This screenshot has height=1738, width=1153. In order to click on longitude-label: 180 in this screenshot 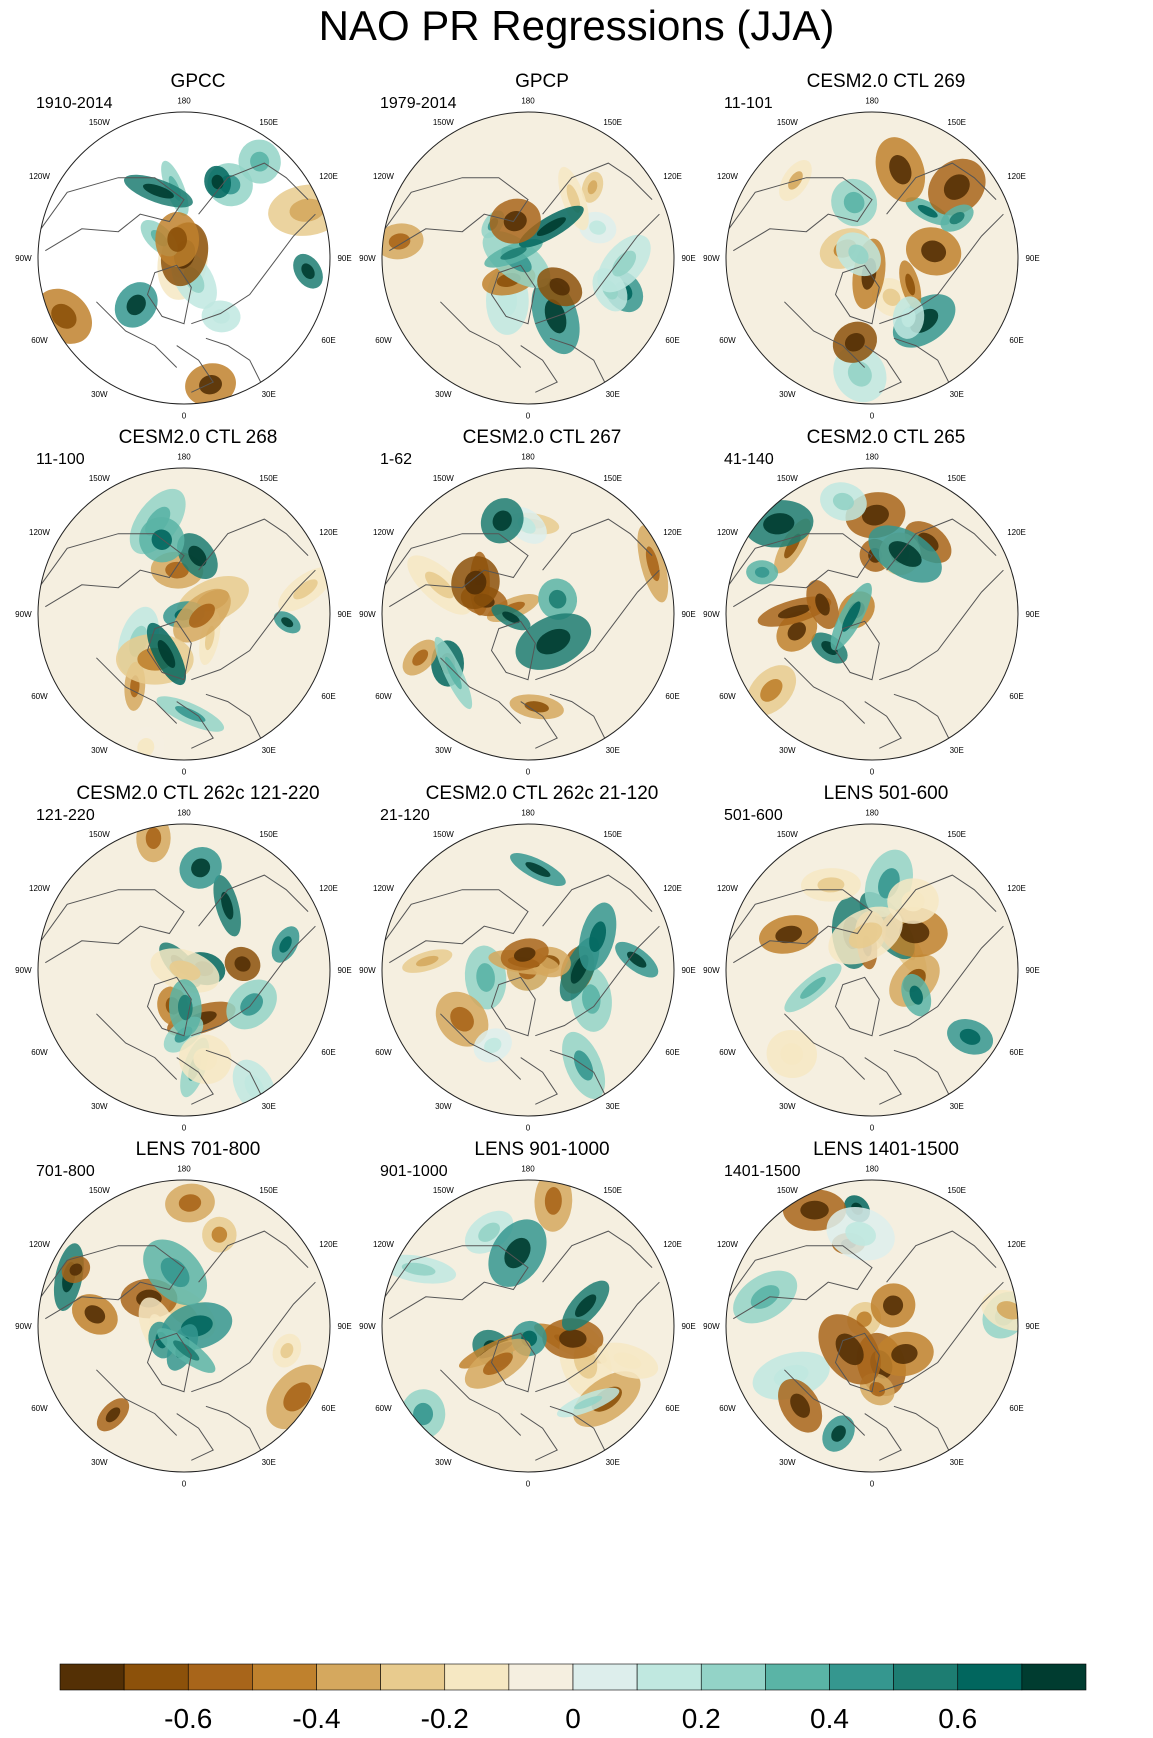, I will do `click(872, 456)`.